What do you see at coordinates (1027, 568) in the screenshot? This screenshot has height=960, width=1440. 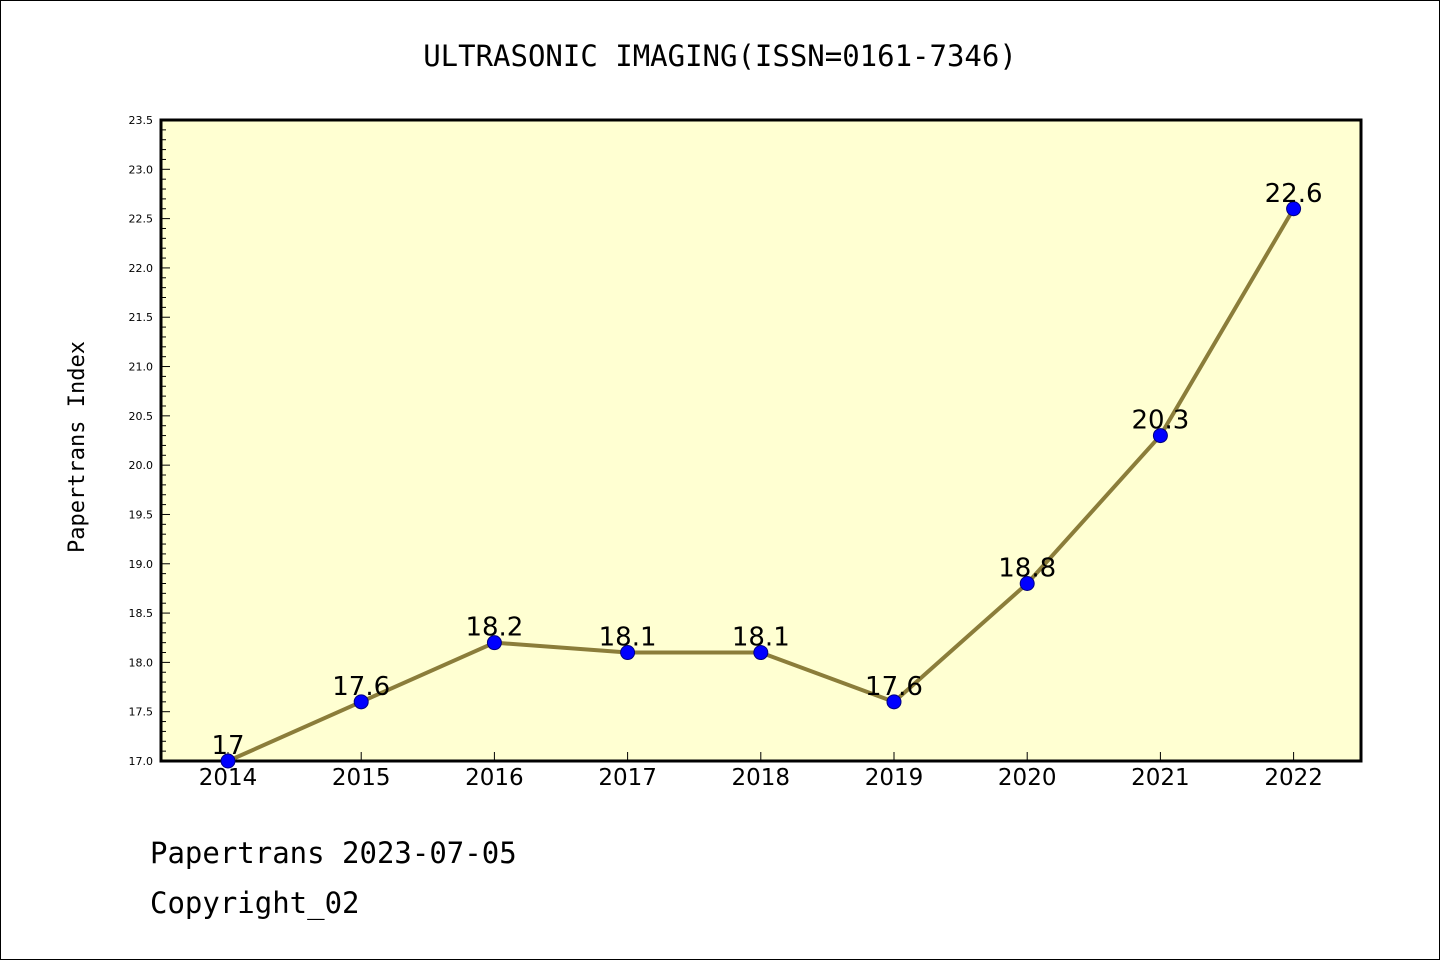 I see `data-label: 18.8` at bounding box center [1027, 568].